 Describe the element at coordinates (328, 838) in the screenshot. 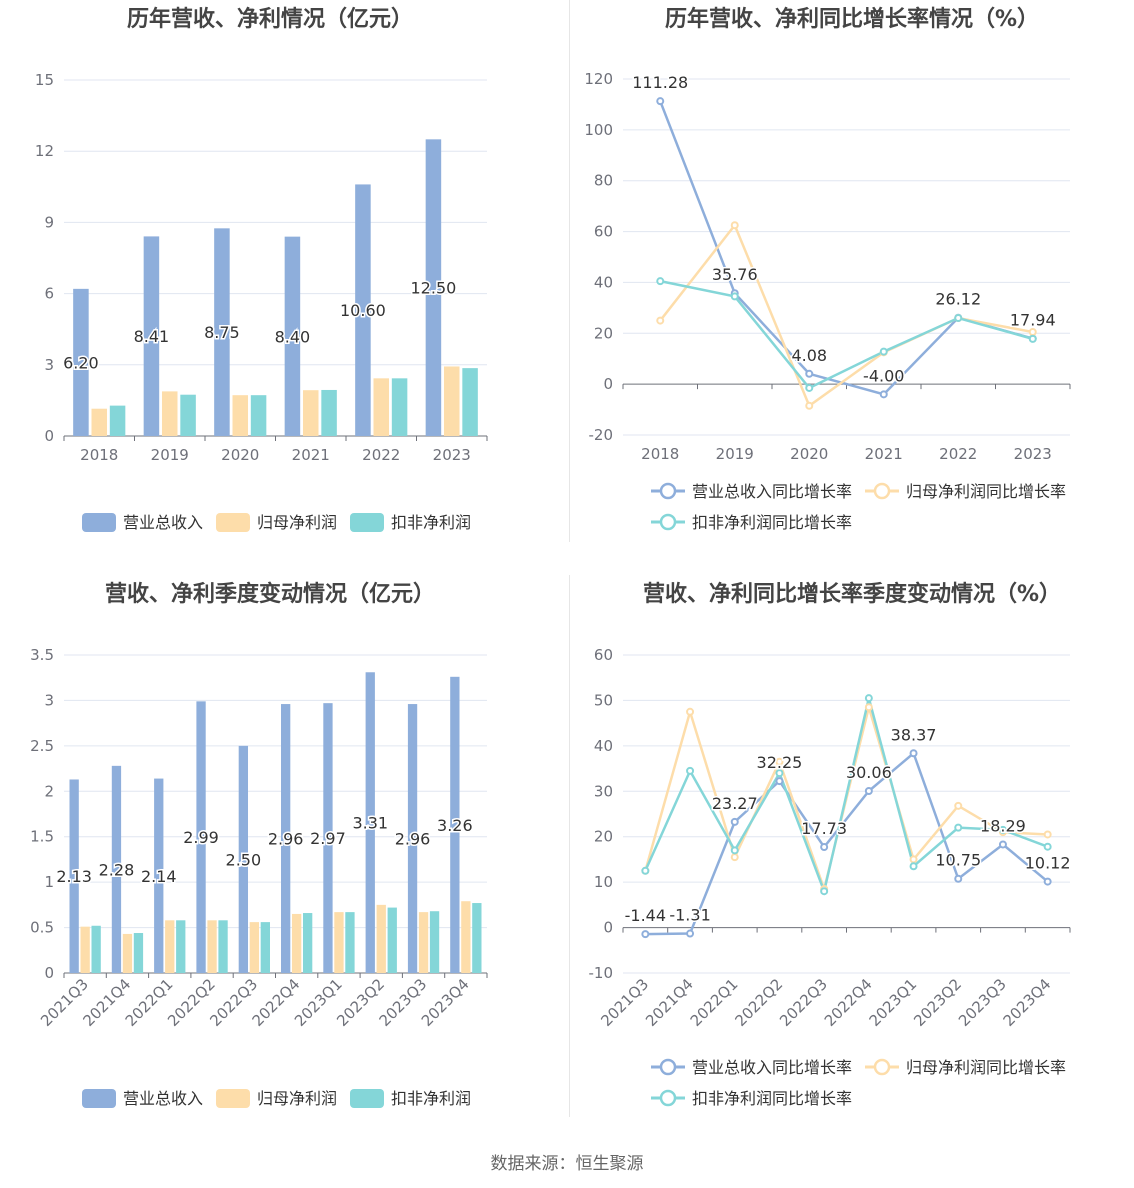

I see `bar-data-label: 2.97` at that location.